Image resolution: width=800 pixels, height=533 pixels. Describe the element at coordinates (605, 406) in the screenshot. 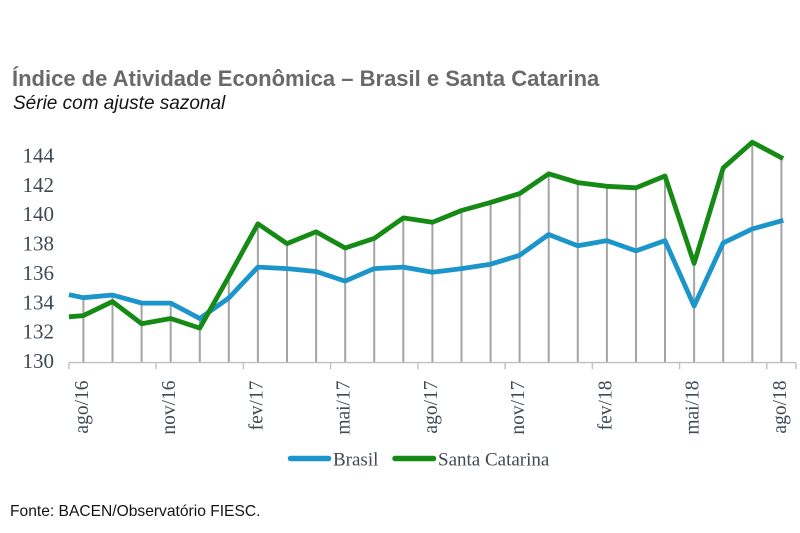

I see `svg-text: fev/18` at that location.